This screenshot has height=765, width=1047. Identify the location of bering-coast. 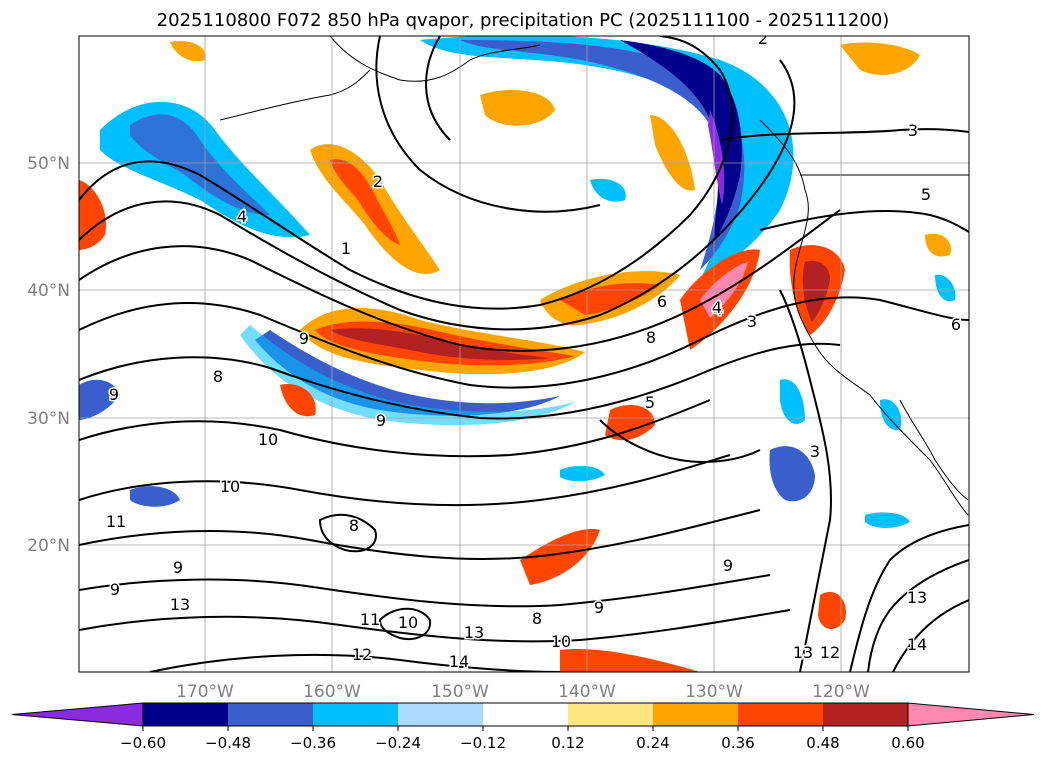
(295, 95).